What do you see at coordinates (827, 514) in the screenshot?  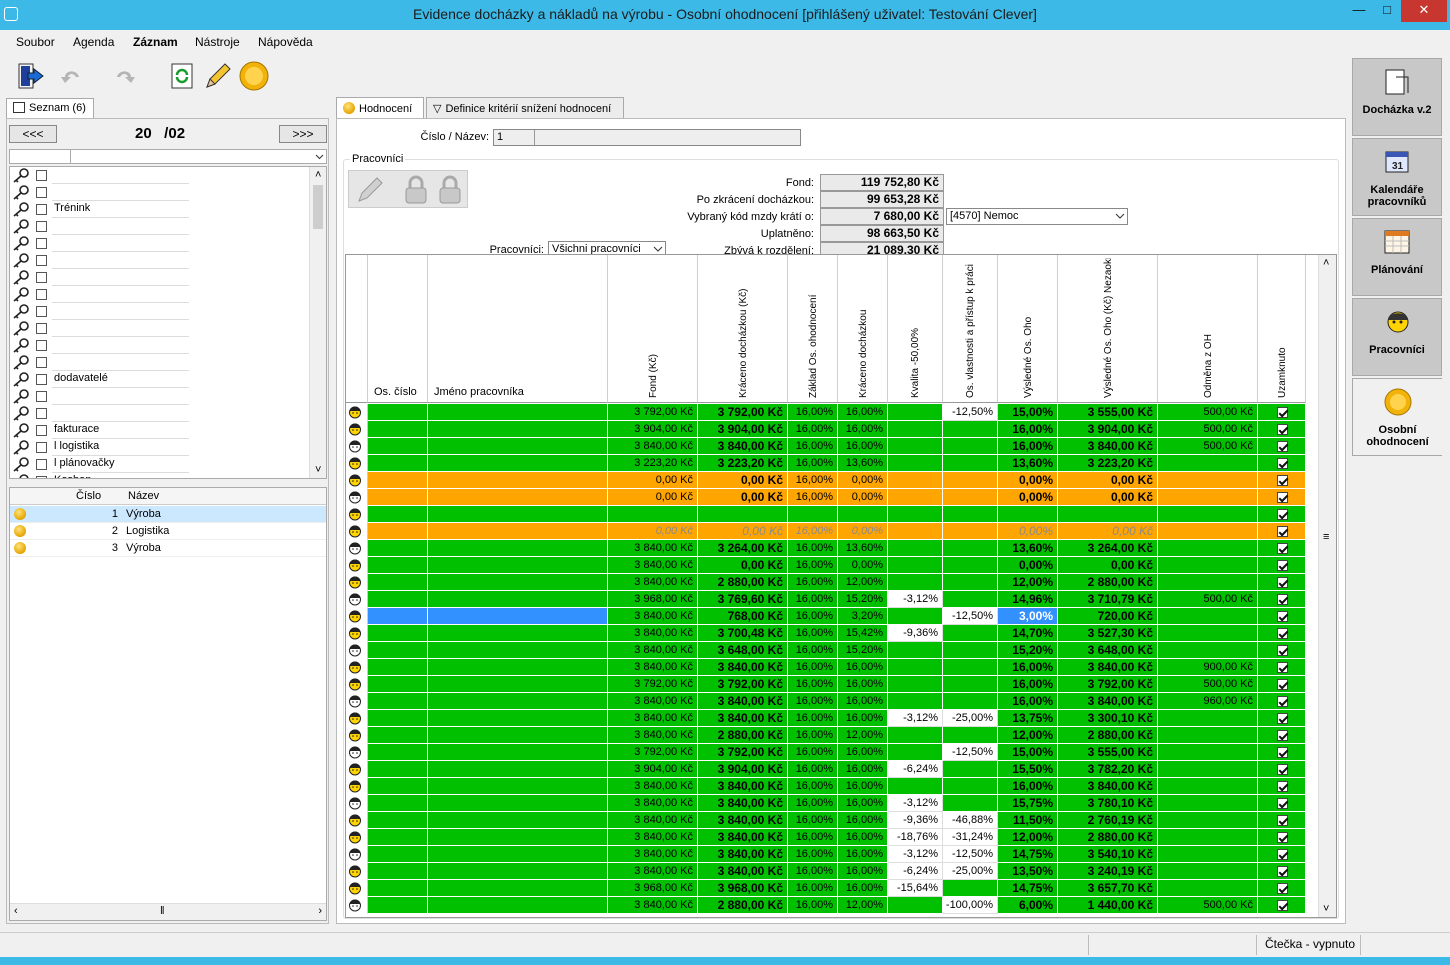 I see `table-row` at bounding box center [827, 514].